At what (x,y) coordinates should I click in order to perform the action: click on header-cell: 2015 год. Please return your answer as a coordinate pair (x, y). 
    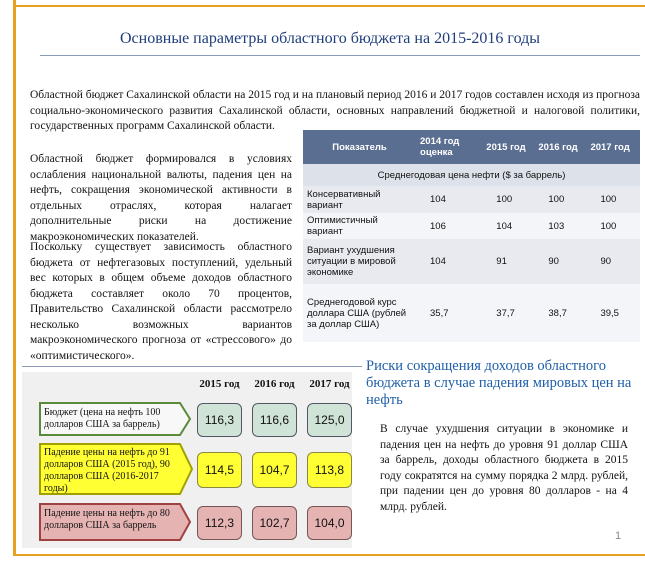
    Looking at the image, I should click on (506, 147).